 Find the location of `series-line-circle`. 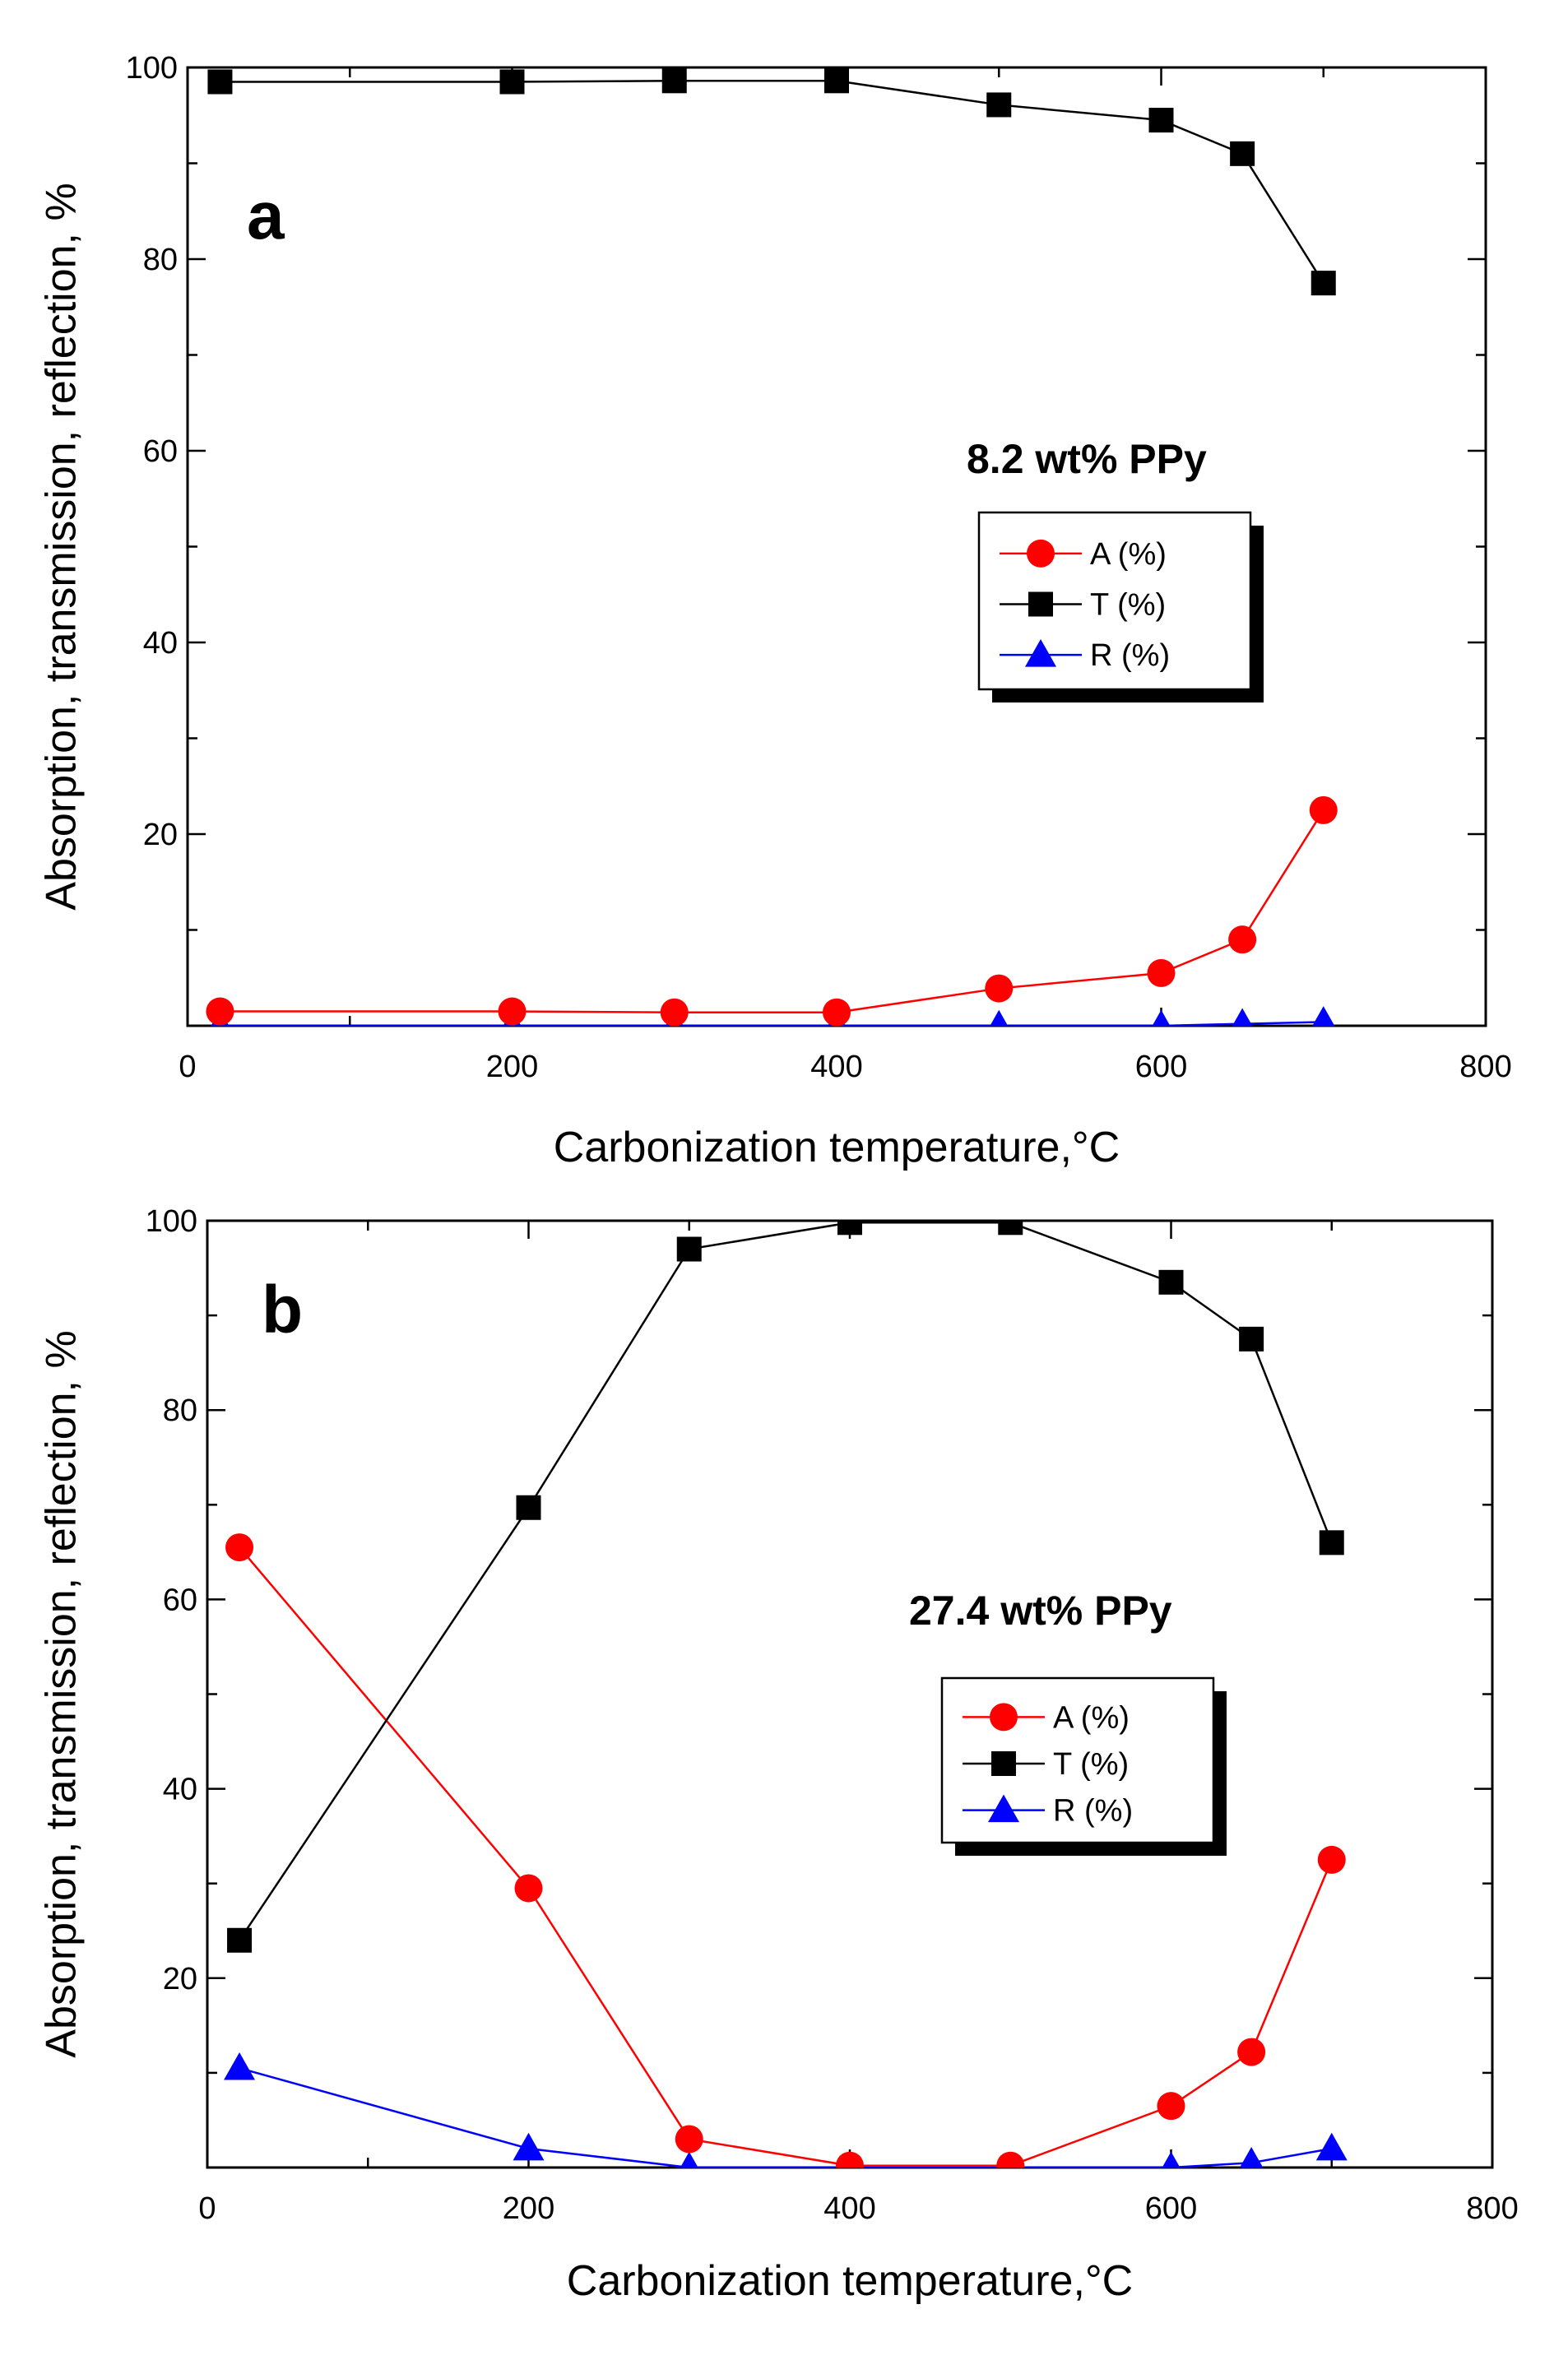

series-line-circle is located at coordinates (772, 911).